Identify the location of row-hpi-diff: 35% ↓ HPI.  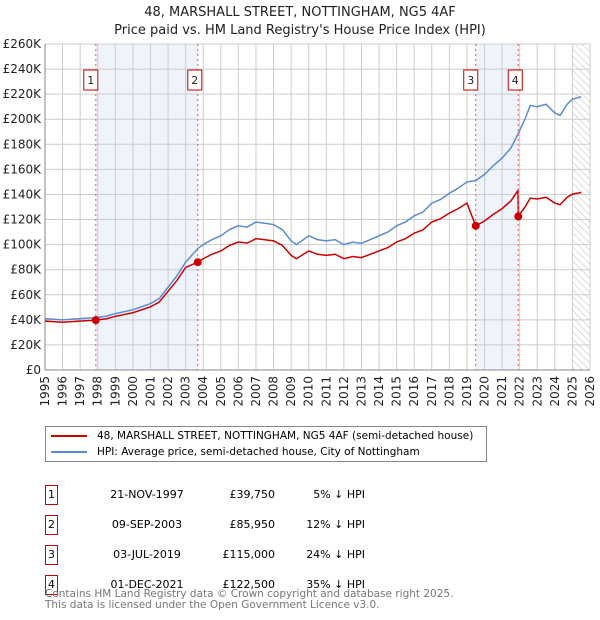
(335, 584).